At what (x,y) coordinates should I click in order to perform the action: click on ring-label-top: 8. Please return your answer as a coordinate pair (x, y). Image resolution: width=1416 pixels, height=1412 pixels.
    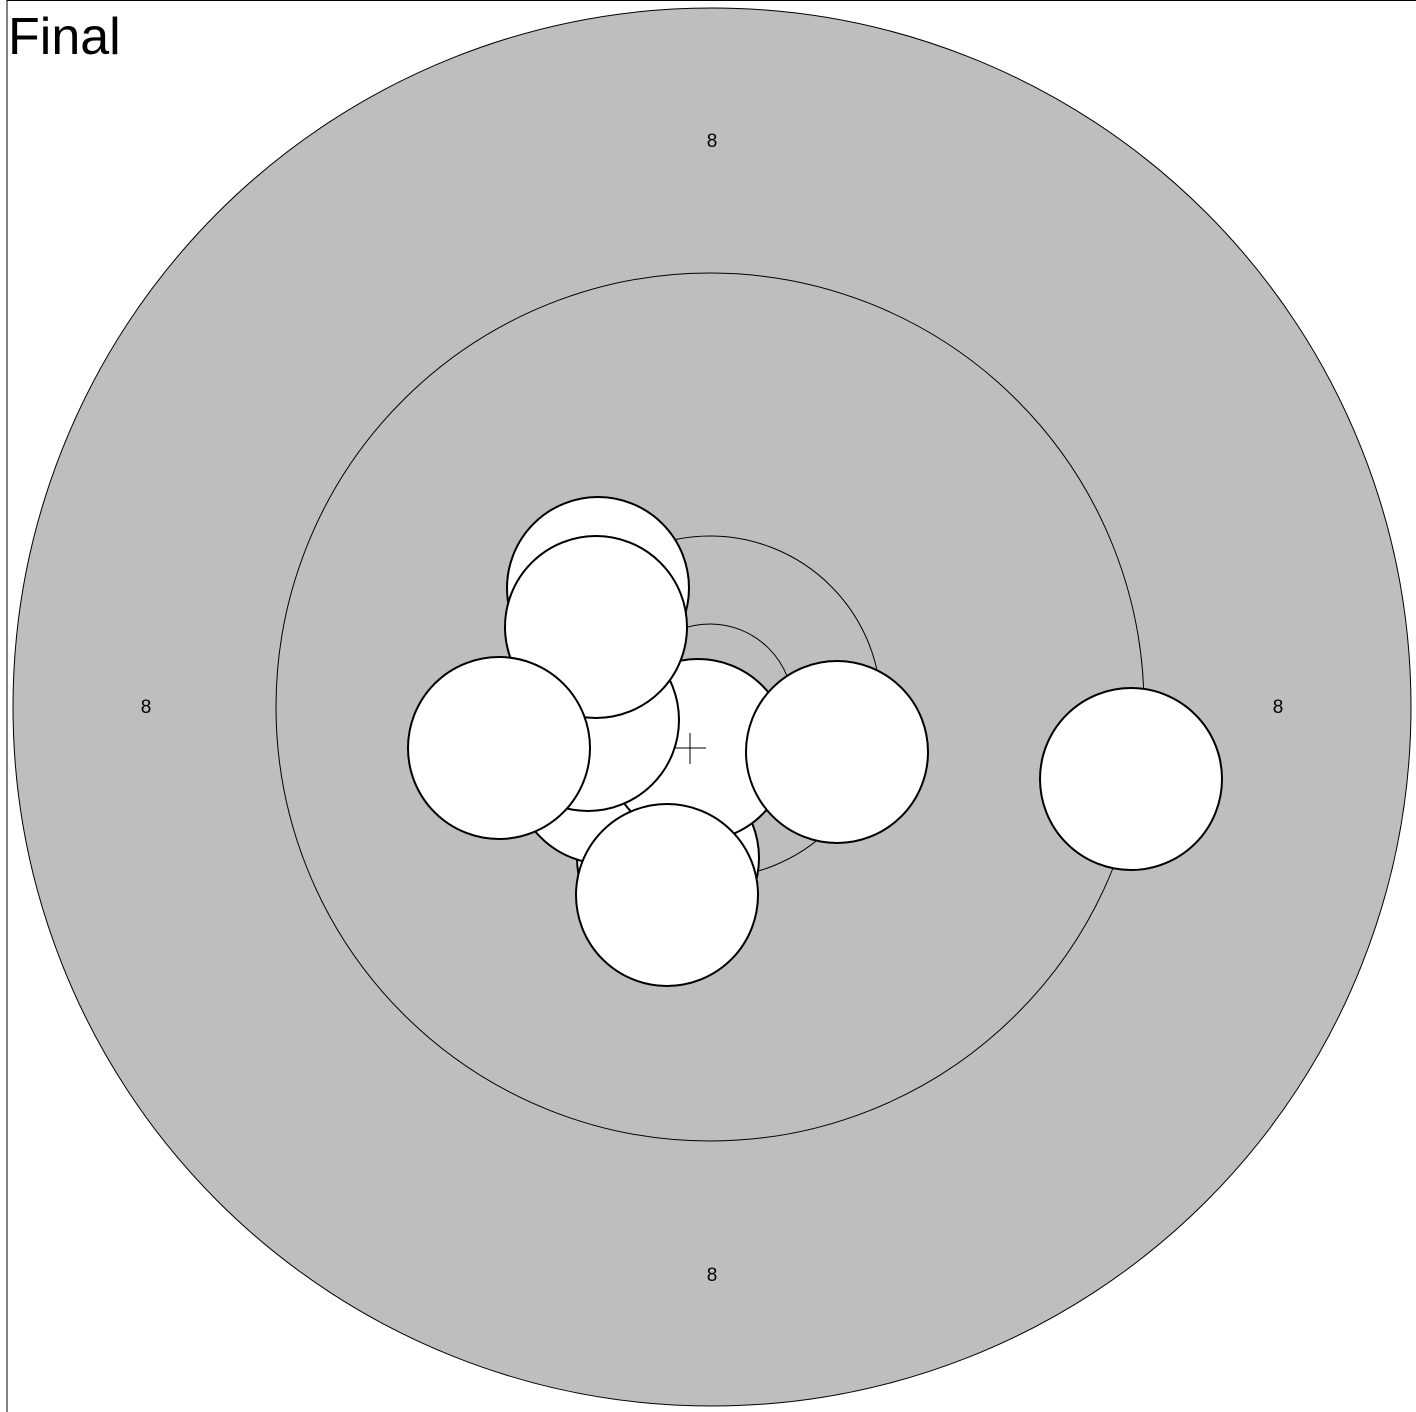
    Looking at the image, I should click on (712, 141).